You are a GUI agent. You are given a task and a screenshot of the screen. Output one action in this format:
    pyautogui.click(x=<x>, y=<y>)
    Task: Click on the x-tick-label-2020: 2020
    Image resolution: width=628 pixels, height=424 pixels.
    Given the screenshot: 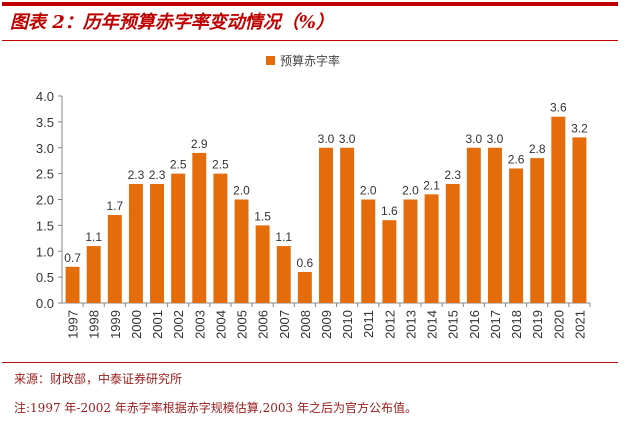 What is the action you would take?
    pyautogui.click(x=558, y=324)
    